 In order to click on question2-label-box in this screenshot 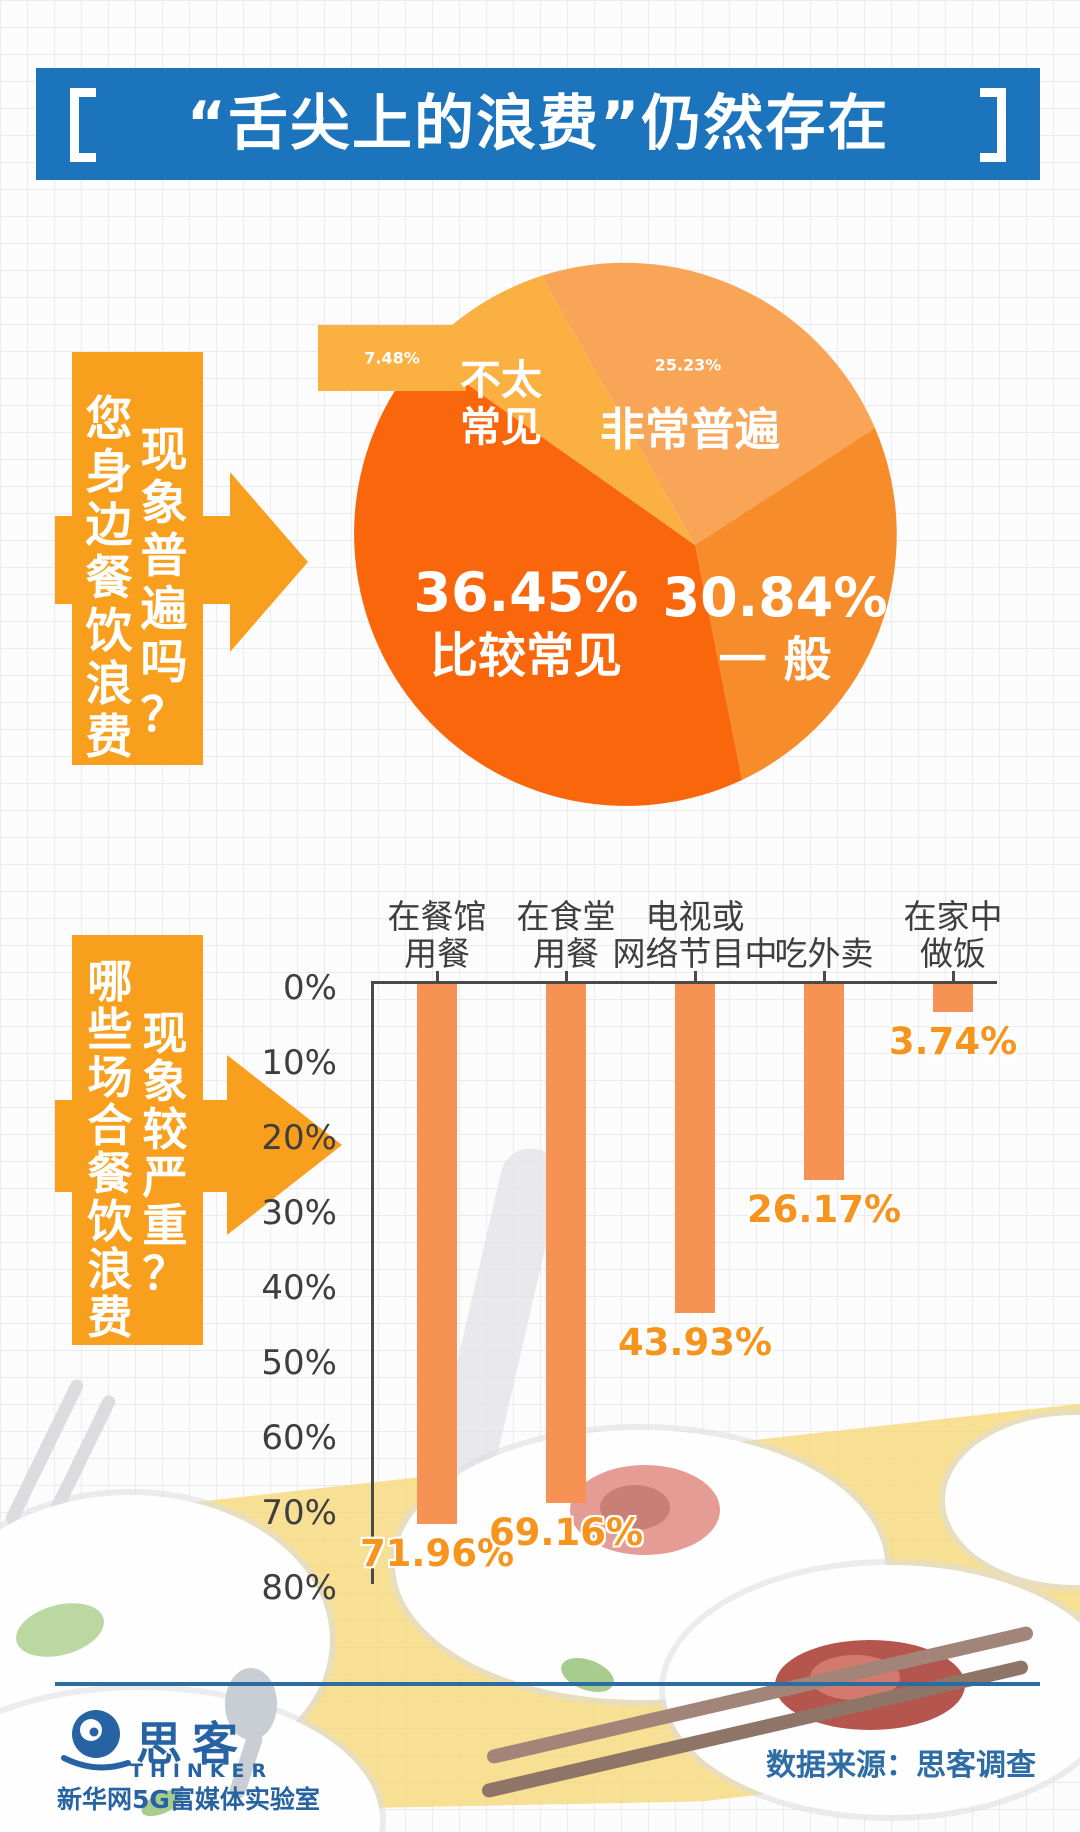, I will do `click(137, 1140)`.